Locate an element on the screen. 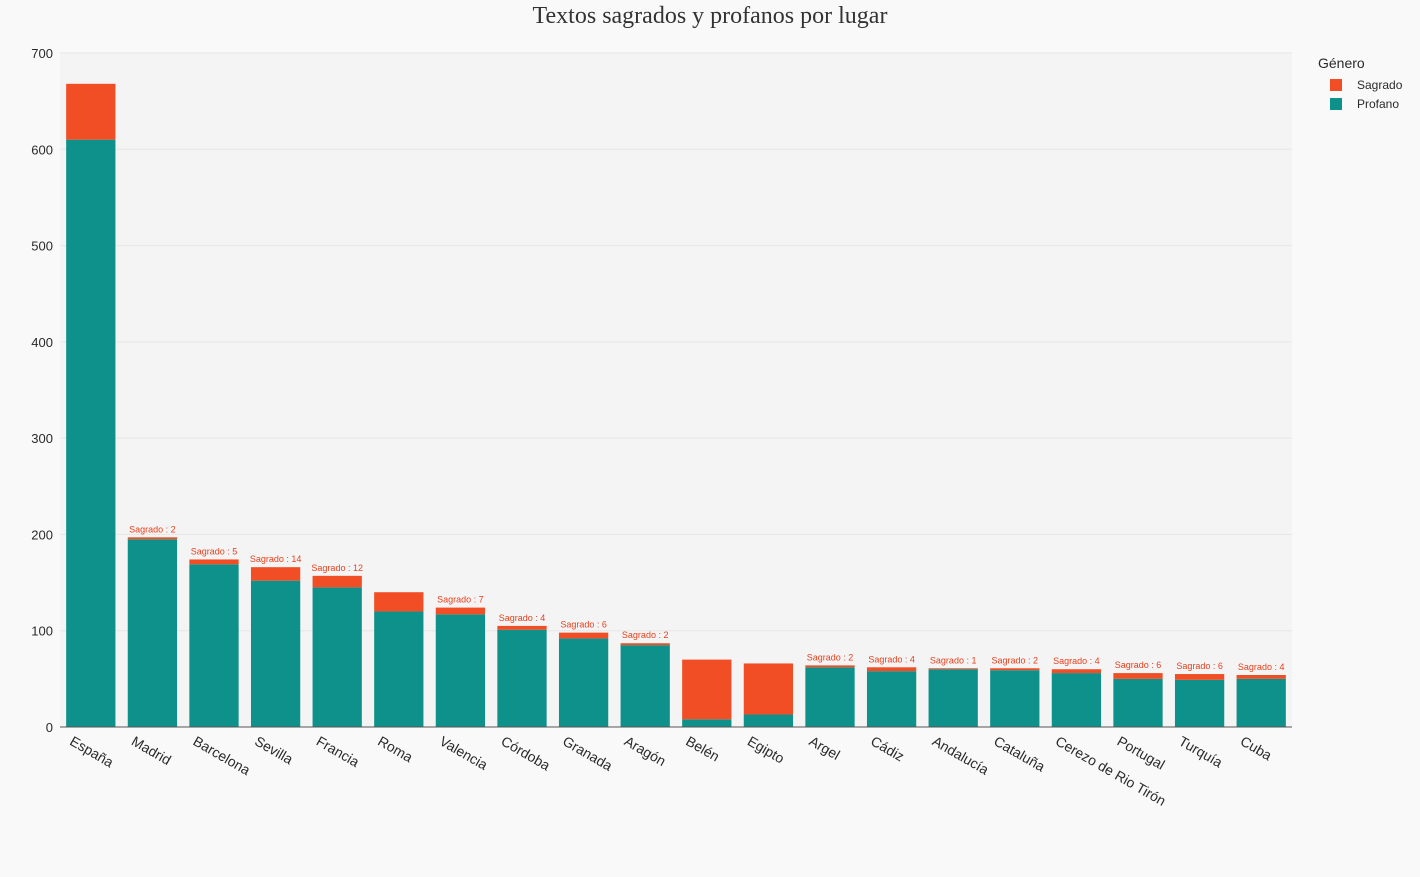 This screenshot has height=877, width=1420. y-tick-label: 600 is located at coordinates (42, 149).